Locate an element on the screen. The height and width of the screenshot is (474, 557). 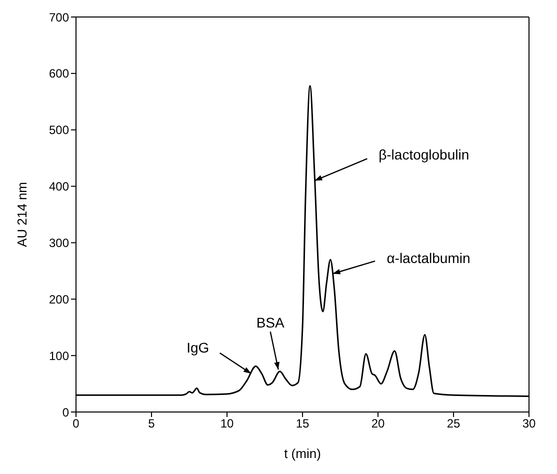
y-tick-label: 0 is located at coordinates (66, 412).